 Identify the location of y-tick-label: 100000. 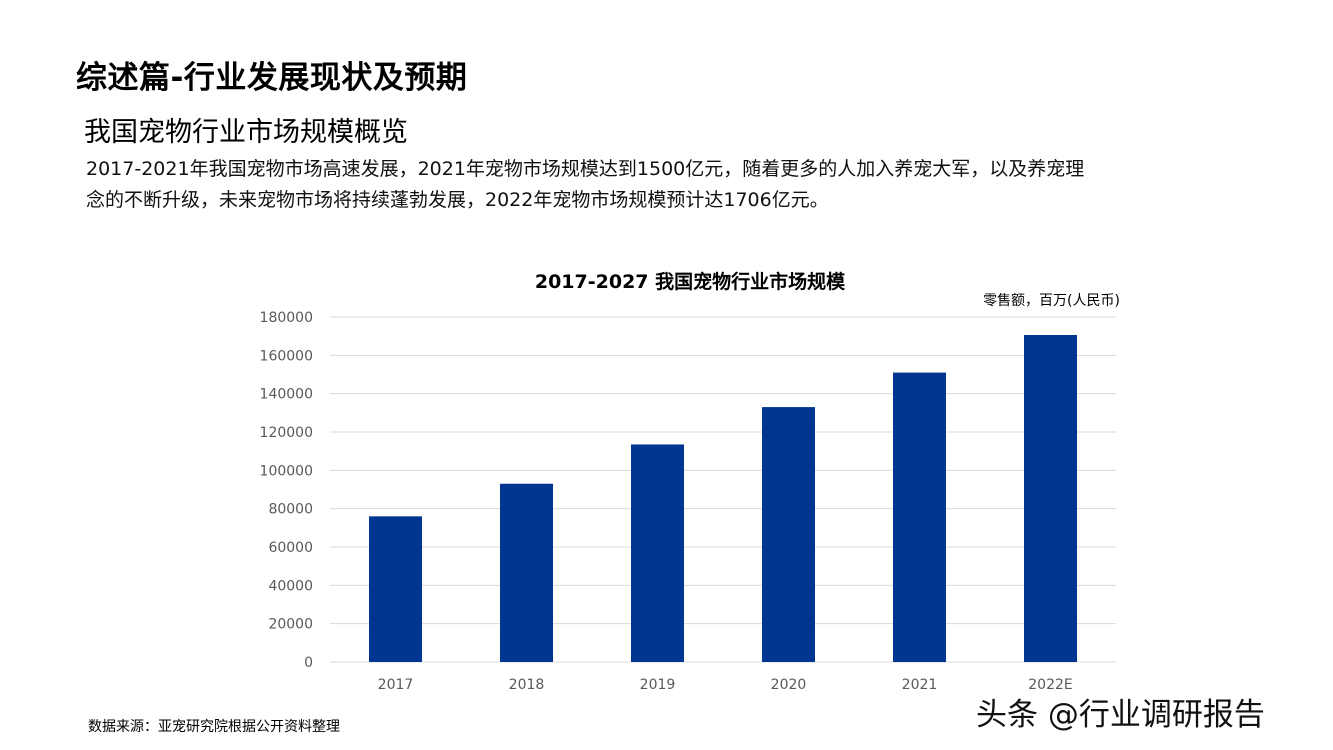
(286, 471).